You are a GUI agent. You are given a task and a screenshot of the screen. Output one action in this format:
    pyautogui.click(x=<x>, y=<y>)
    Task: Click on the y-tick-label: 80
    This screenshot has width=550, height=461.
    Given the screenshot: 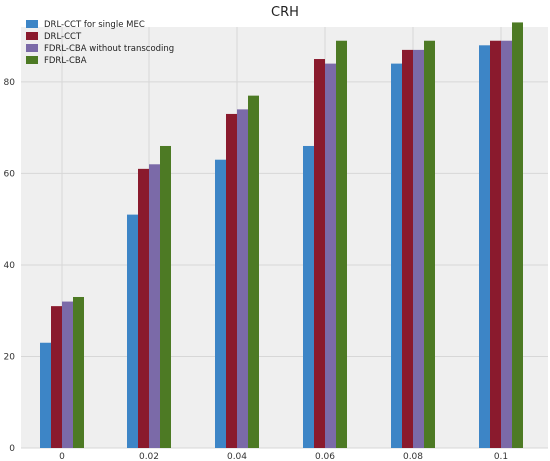 What is the action you would take?
    pyautogui.click(x=10, y=83)
    